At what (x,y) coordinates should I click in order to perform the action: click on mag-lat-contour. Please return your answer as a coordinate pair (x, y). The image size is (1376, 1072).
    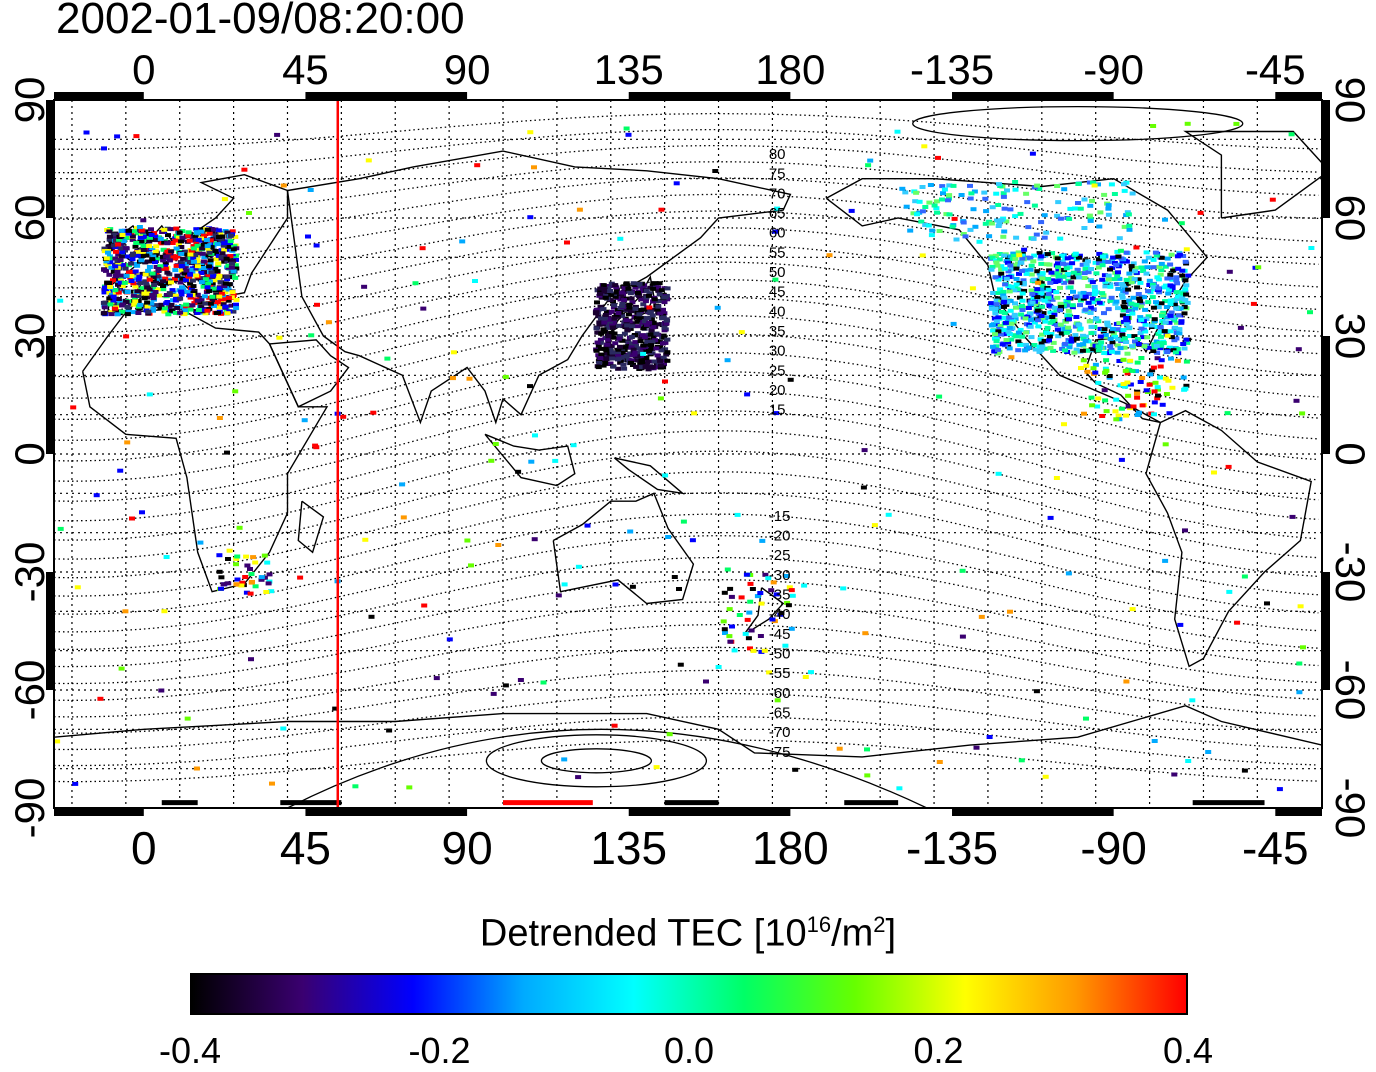
    Looking at the image, I should click on (686, 347).